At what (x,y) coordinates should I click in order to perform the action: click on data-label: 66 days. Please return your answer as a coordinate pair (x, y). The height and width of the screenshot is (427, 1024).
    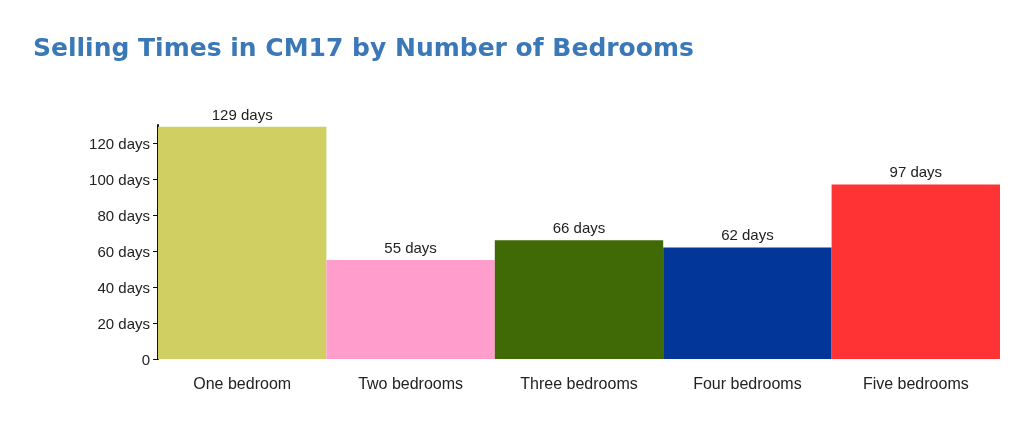
    Looking at the image, I should click on (579, 228).